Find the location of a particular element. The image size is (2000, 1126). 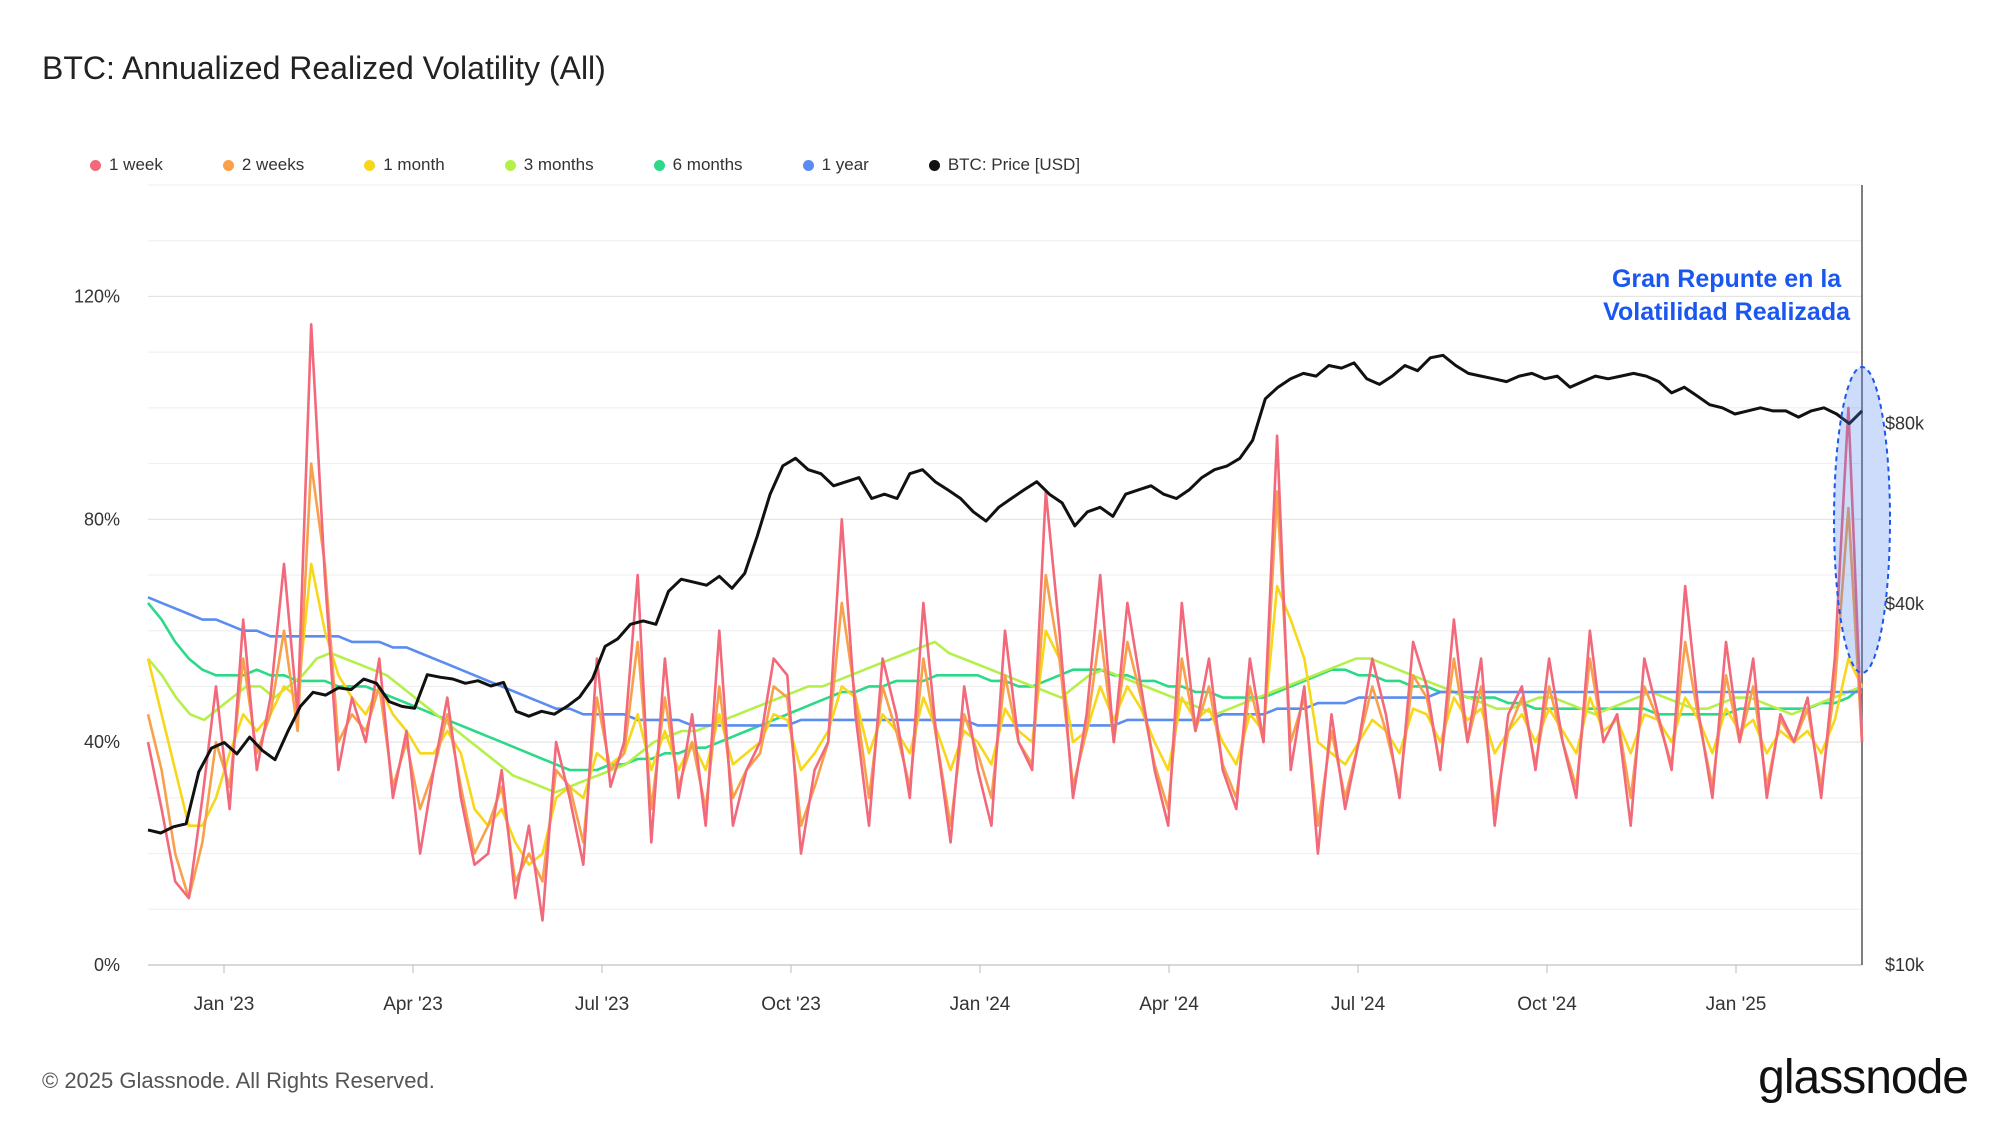

legend-label-1-month: 1 month is located at coordinates (414, 164).